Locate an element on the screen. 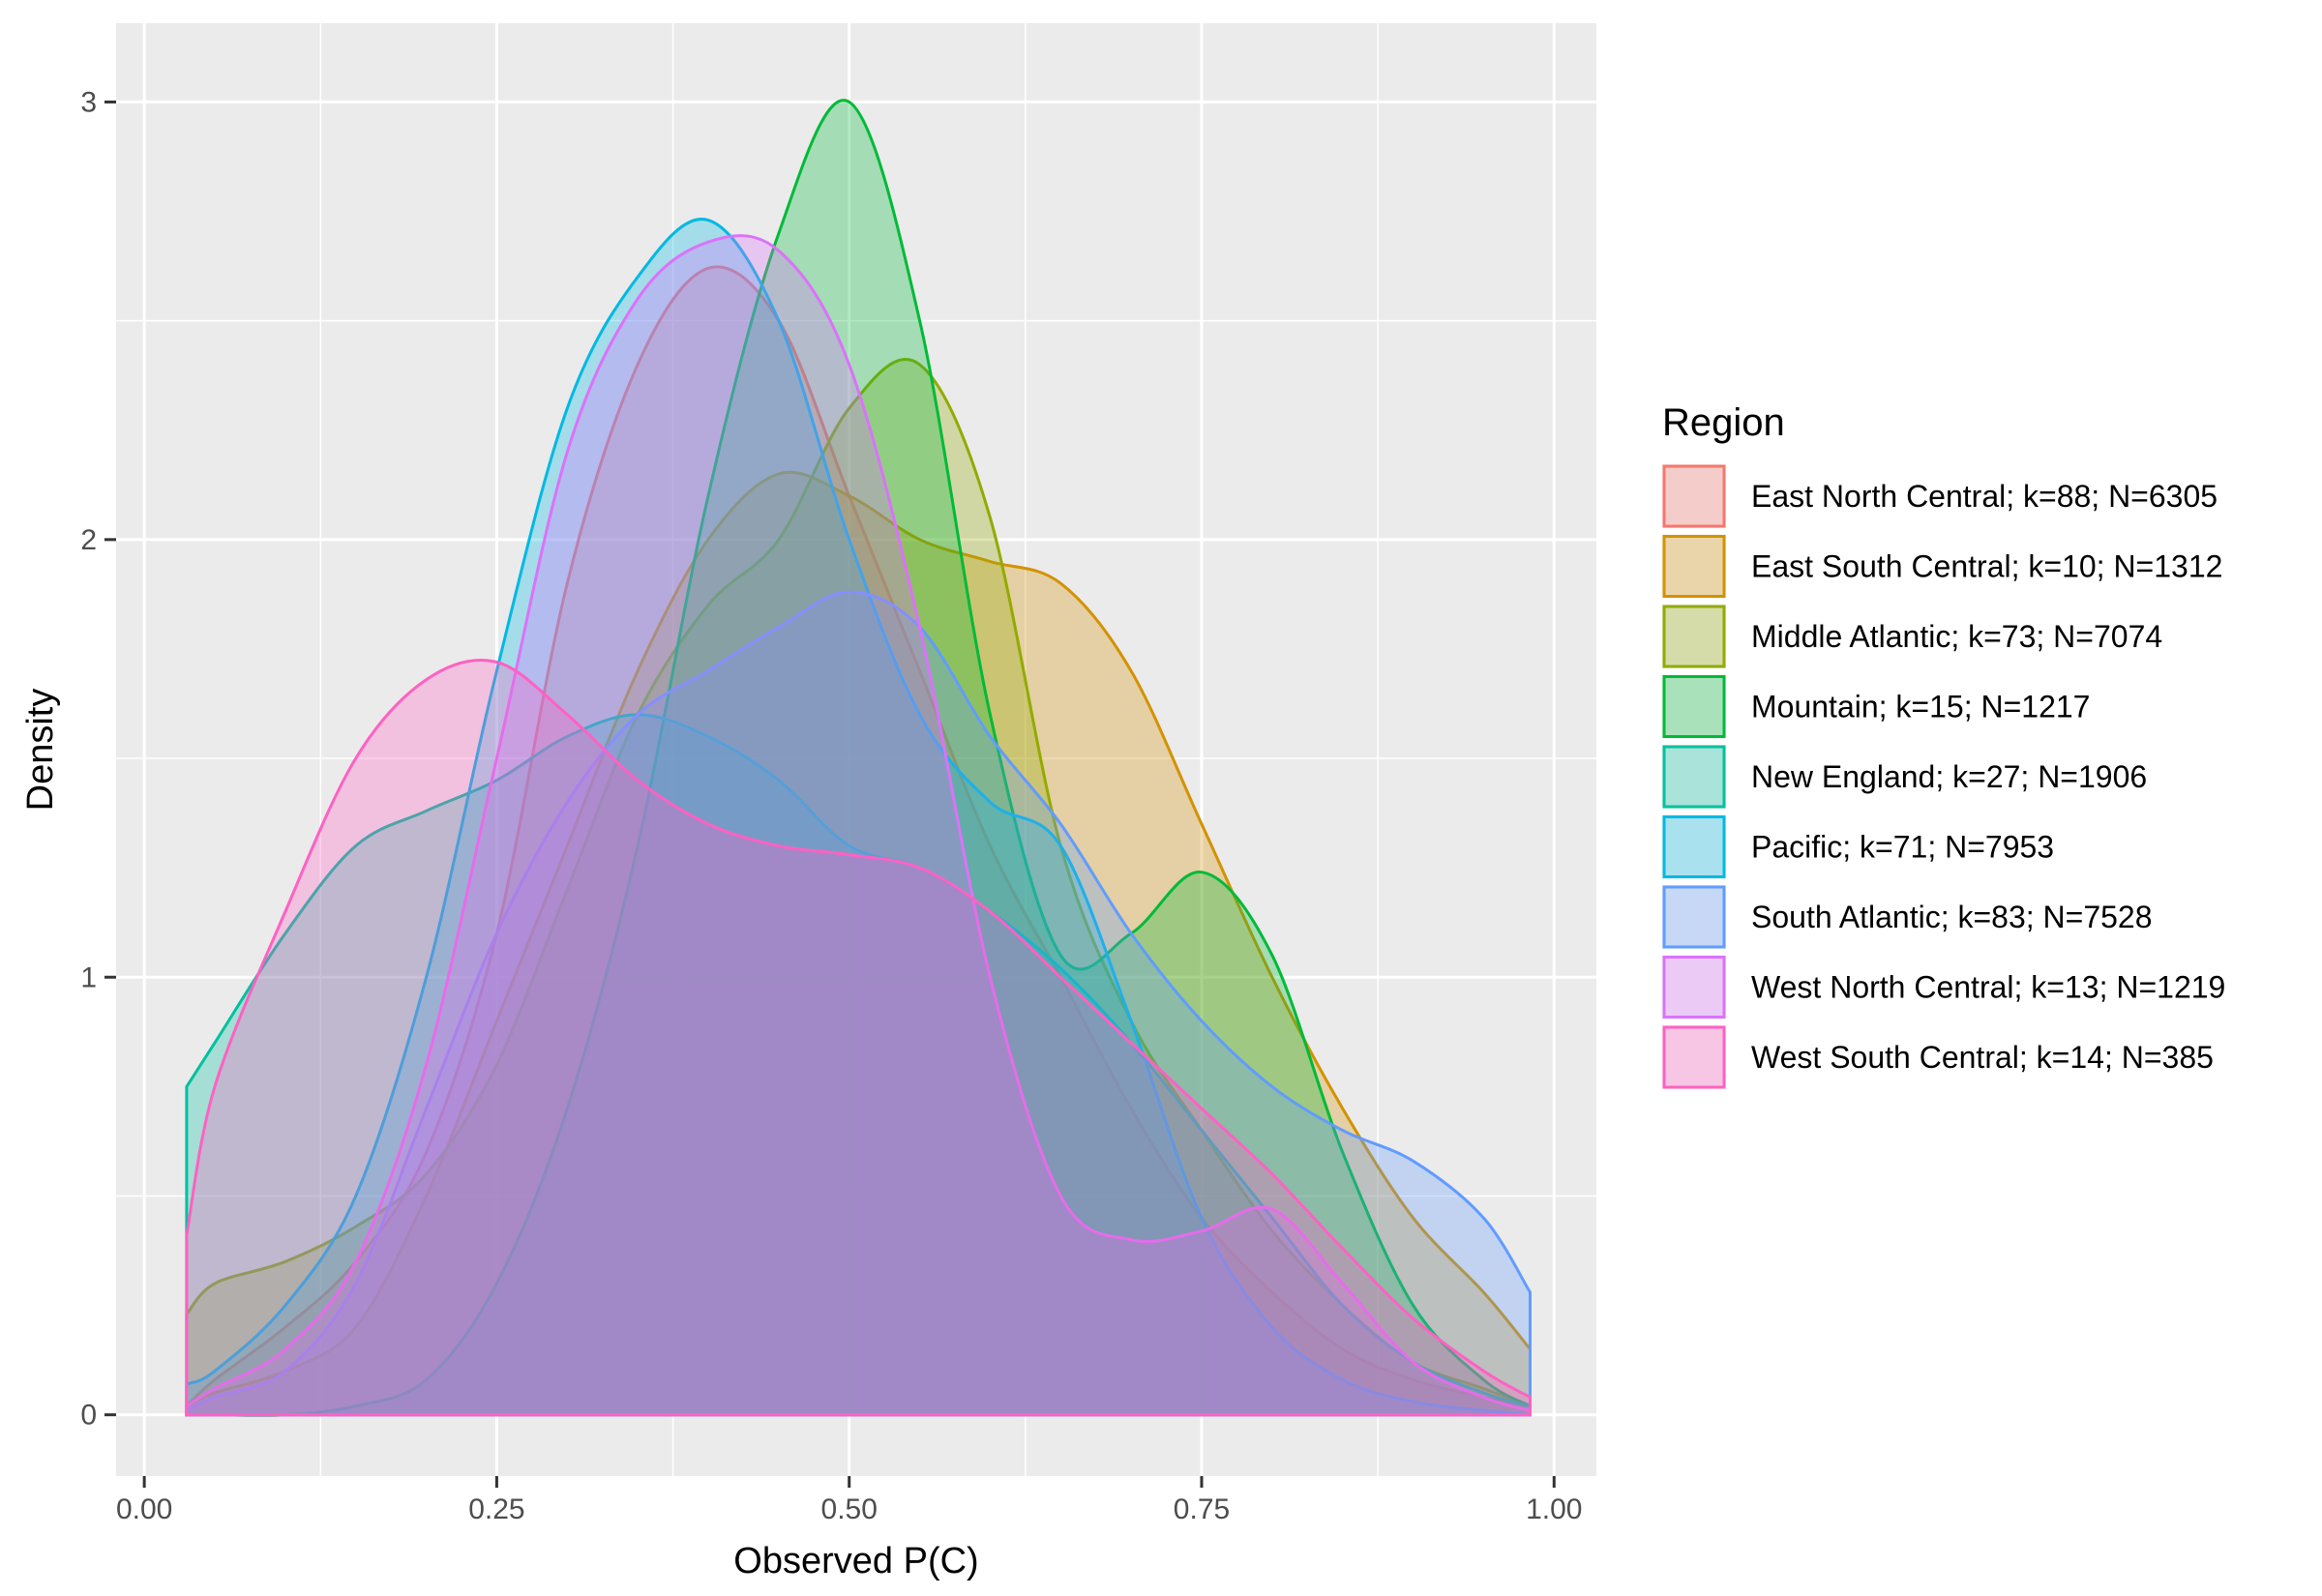  legend-label: East South Central; k=10; N=1312 is located at coordinates (1986, 566).